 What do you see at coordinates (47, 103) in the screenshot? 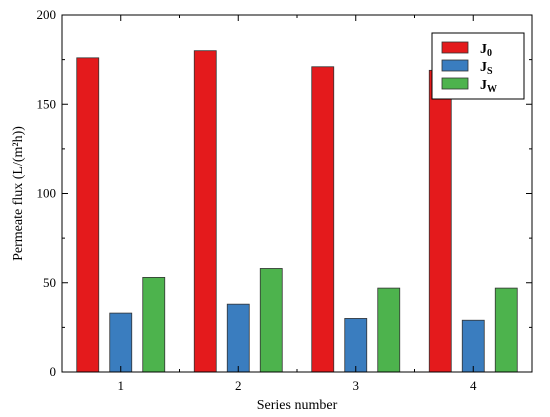
I see `y-tick-label: 150` at bounding box center [47, 103].